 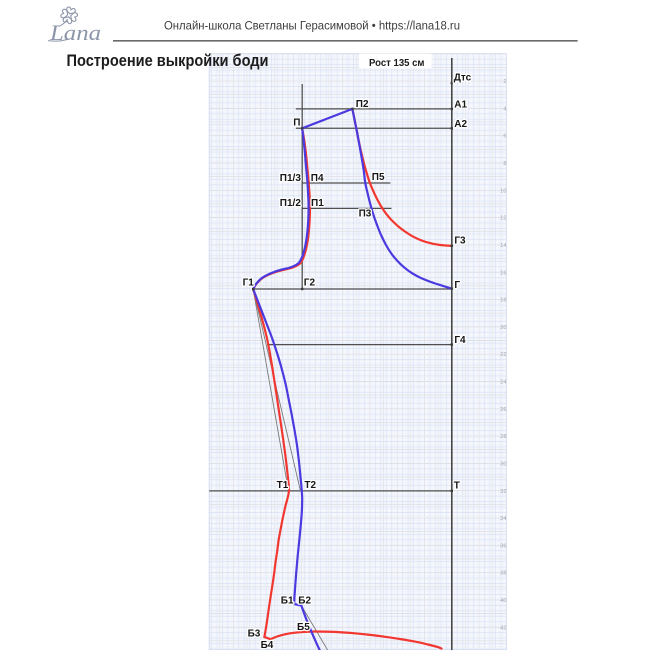 I want to click on svg-text: Дтс, so click(x=463, y=78).